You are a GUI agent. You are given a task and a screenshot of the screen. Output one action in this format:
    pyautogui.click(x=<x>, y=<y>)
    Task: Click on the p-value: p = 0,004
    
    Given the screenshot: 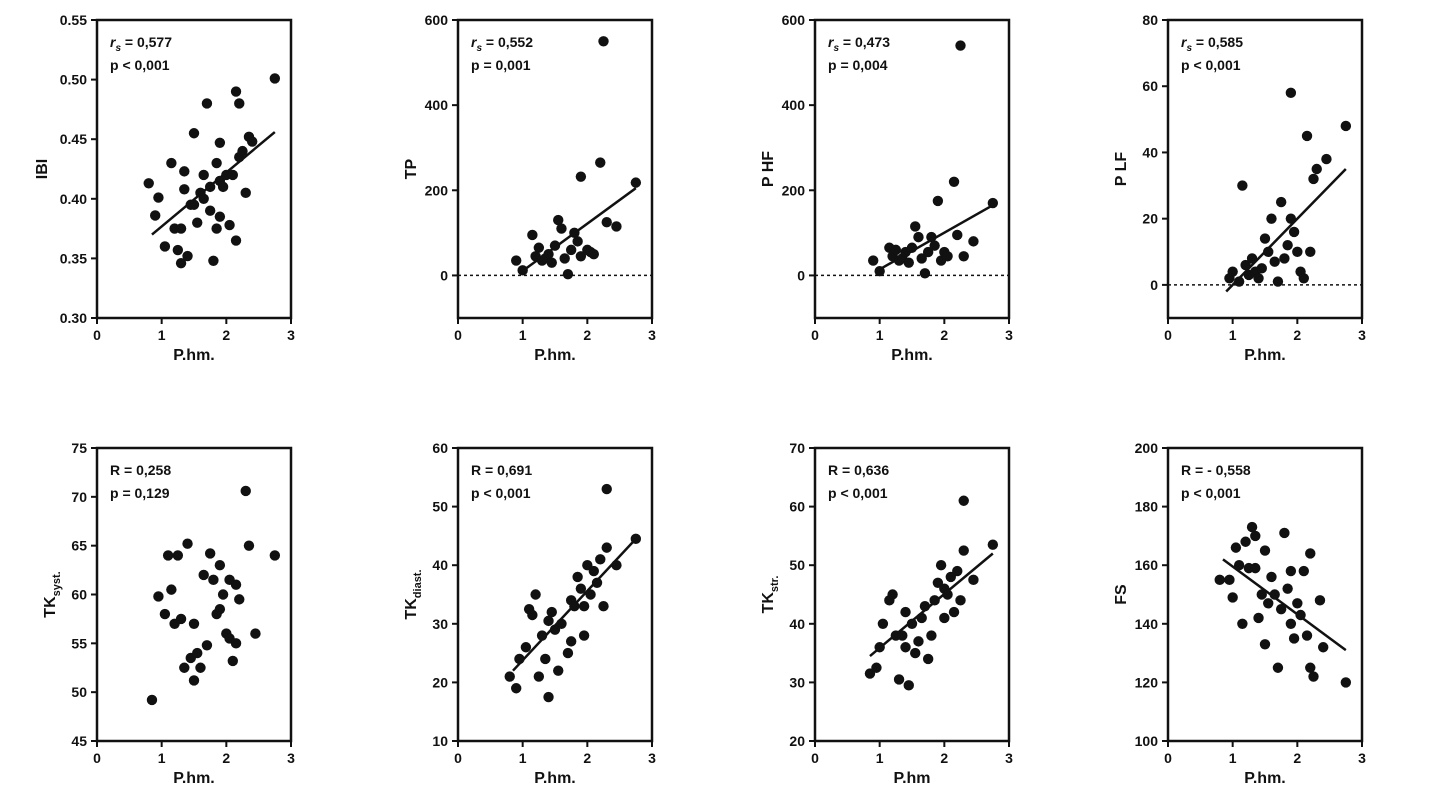 What is the action you would take?
    pyautogui.click(x=858, y=65)
    